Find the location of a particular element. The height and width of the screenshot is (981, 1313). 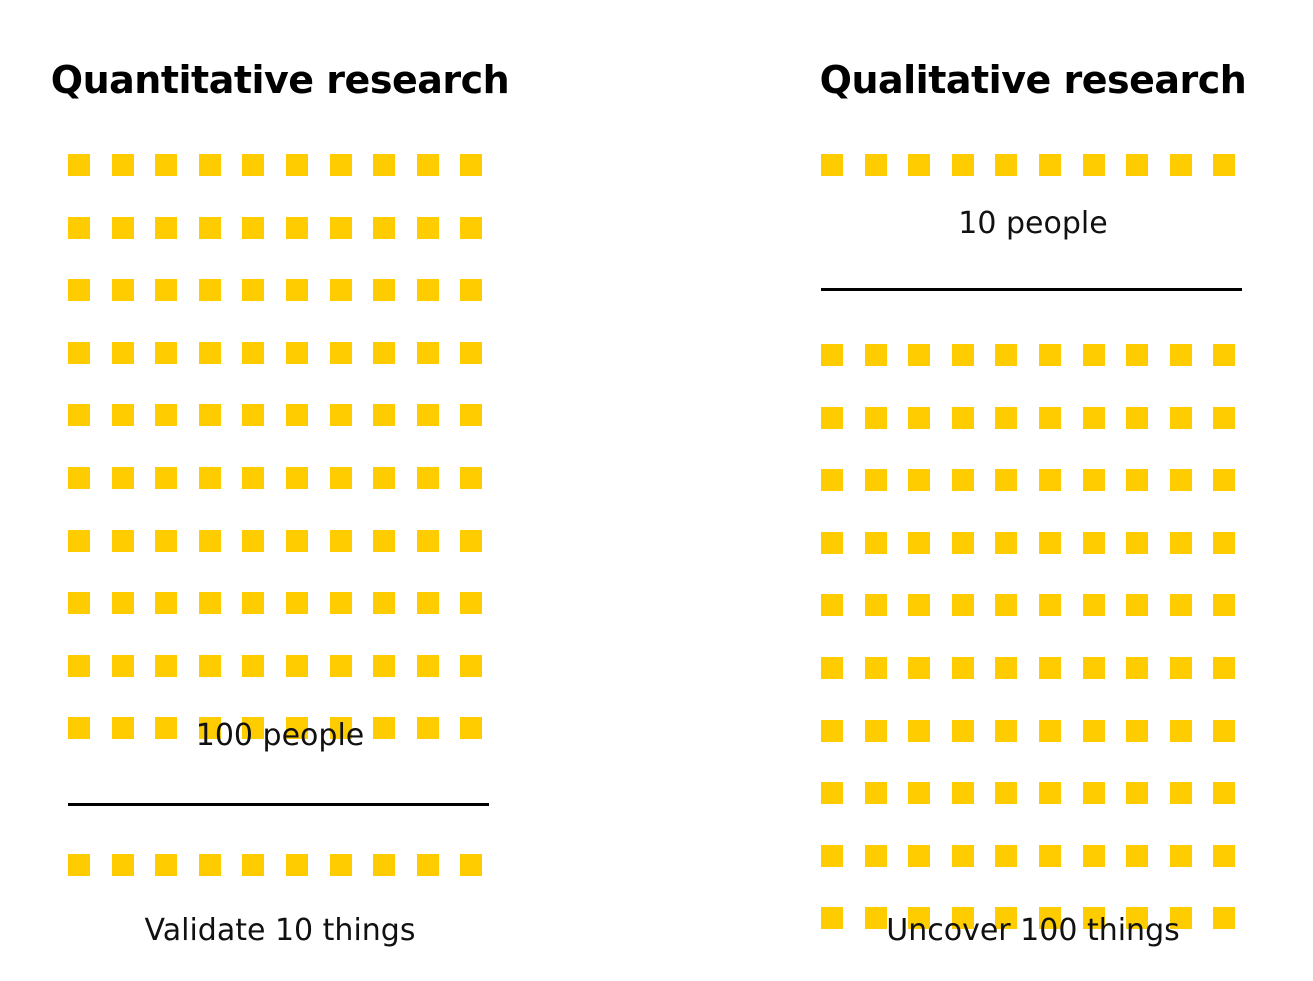

qualitative-divider is located at coordinates (1031, 289).